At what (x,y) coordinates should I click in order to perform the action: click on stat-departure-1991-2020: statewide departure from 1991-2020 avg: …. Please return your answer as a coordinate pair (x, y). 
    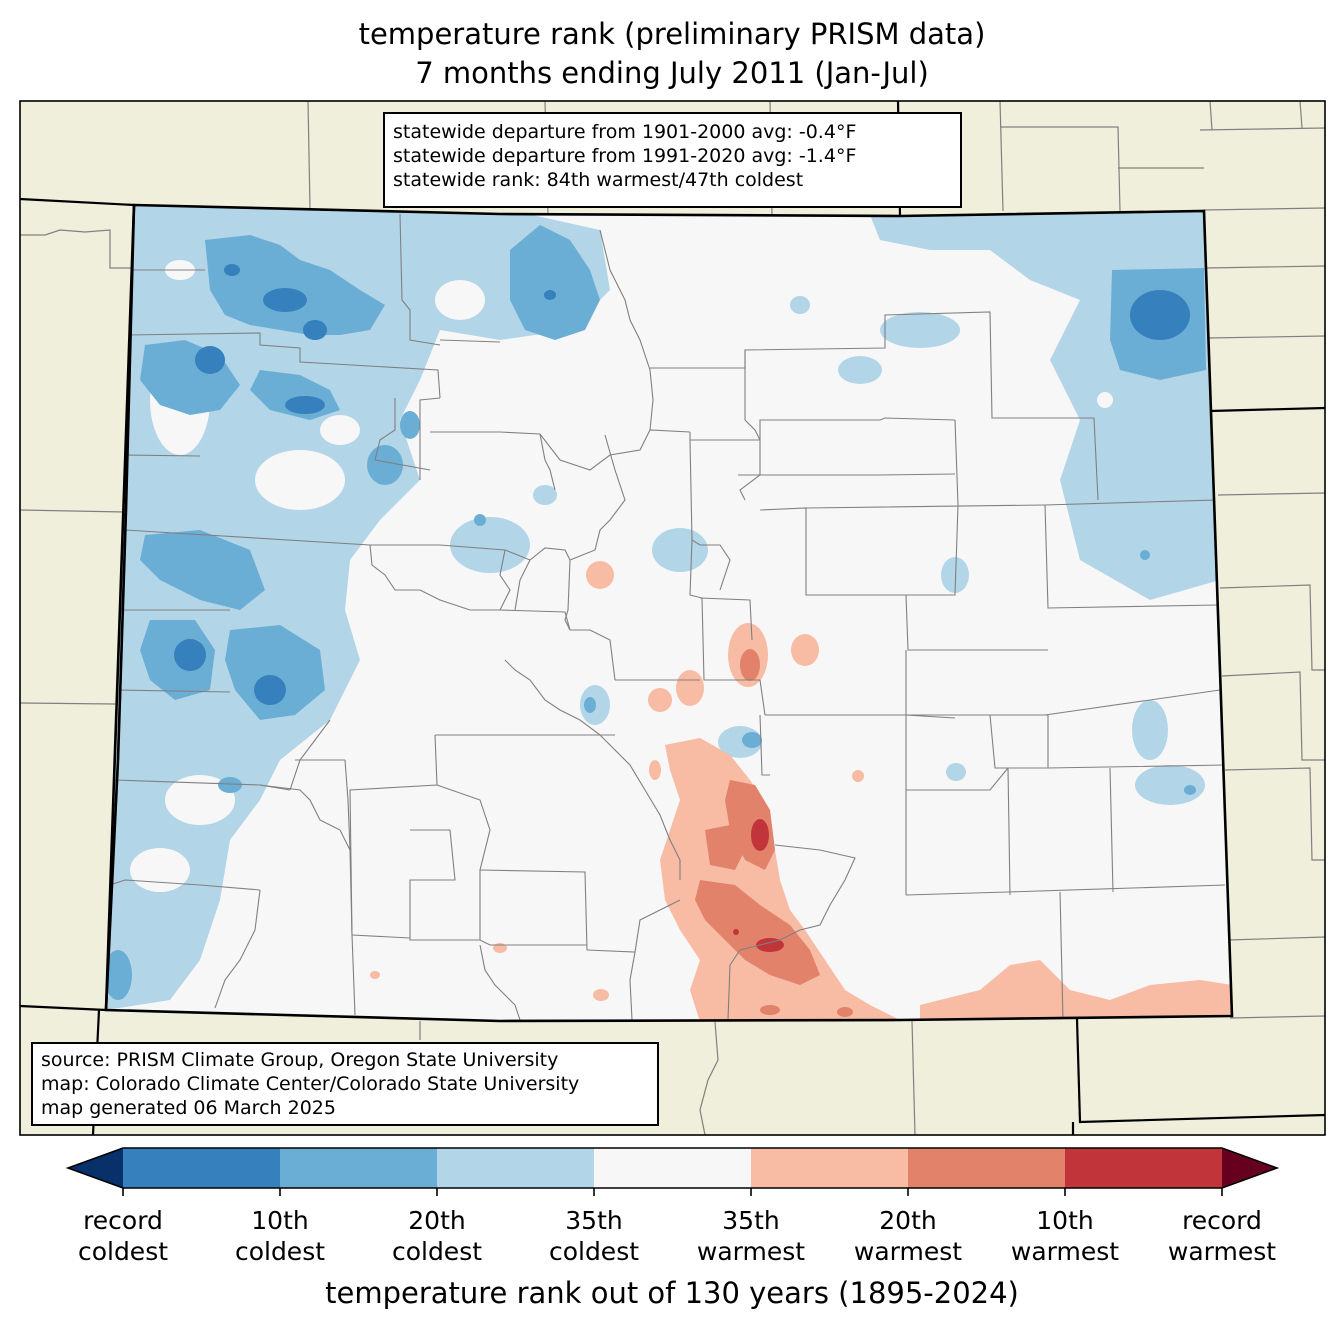
    Looking at the image, I should click on (625, 156).